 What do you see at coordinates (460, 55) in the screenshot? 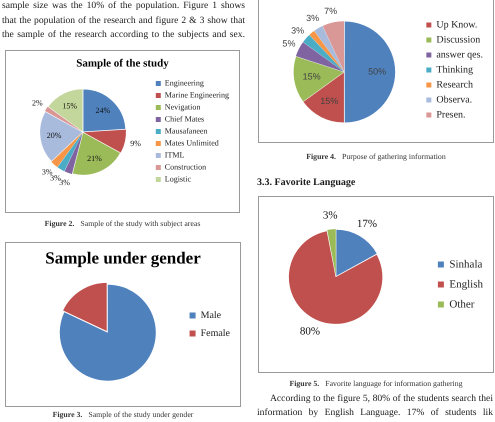
I see `legend-label: answer qes.` at bounding box center [460, 55].